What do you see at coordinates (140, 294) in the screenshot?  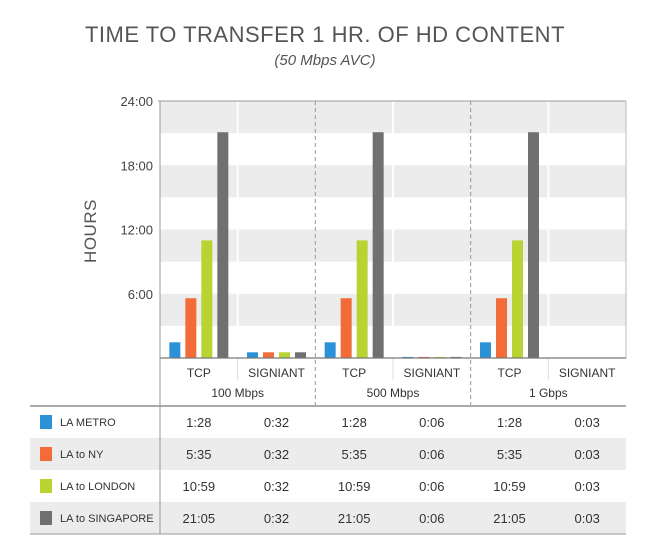 I see `y-tick-label: 6:00` at bounding box center [140, 294].